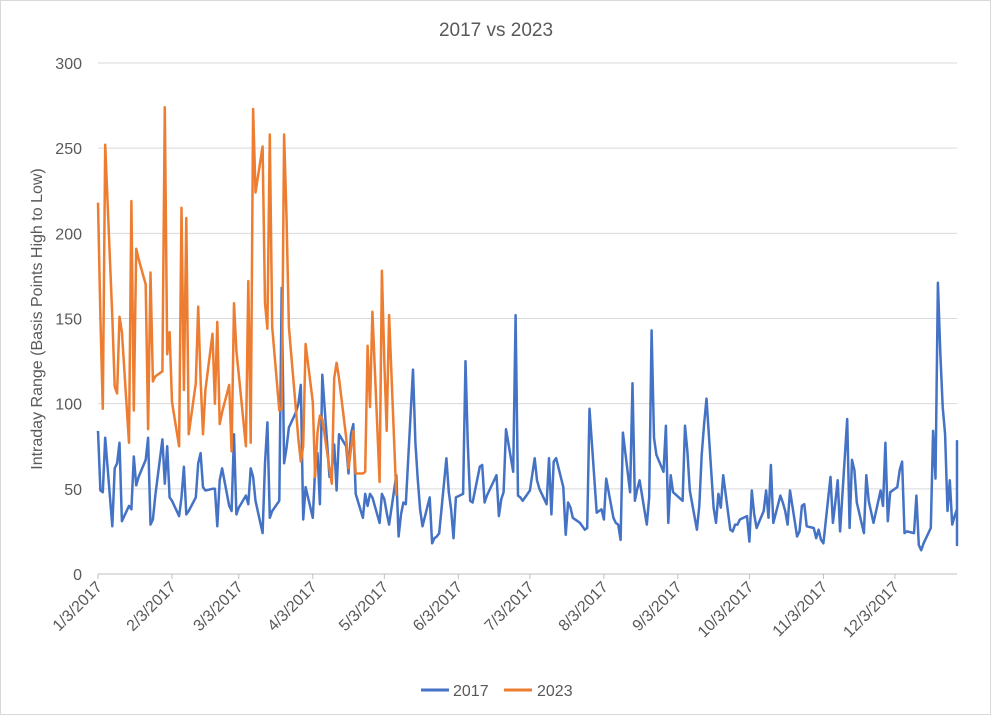  I want to click on x-tick-label: 7/3/2017, so click(510, 607).